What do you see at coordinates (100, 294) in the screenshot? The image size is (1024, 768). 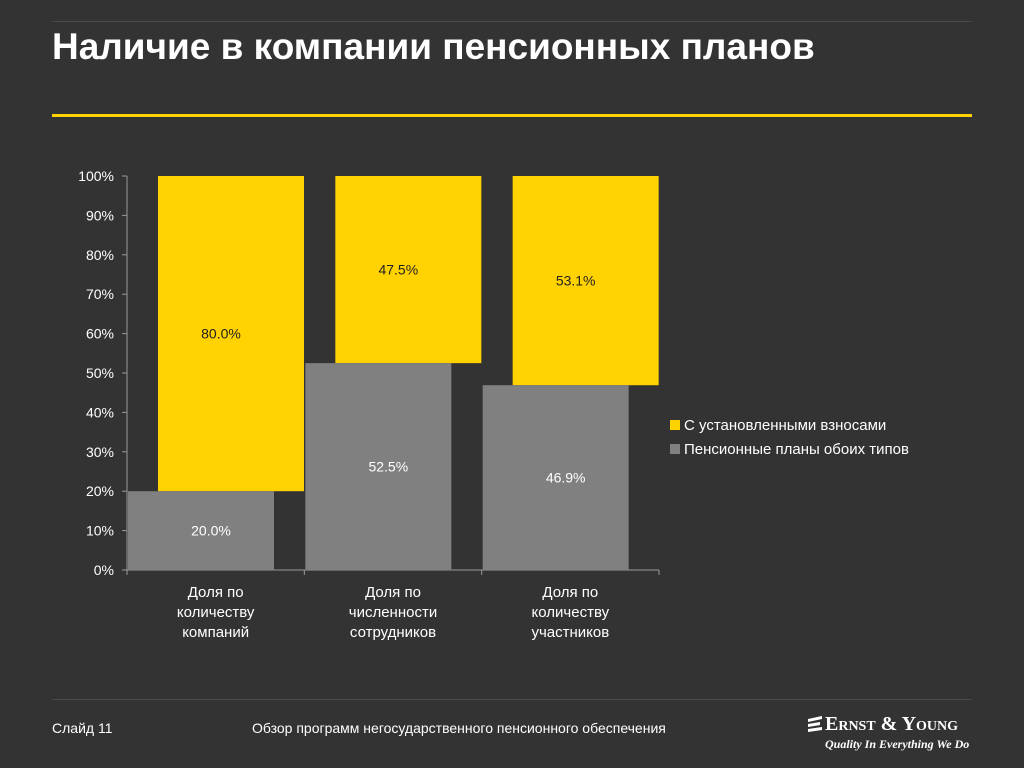 I see `y-tick-label: 70%` at bounding box center [100, 294].